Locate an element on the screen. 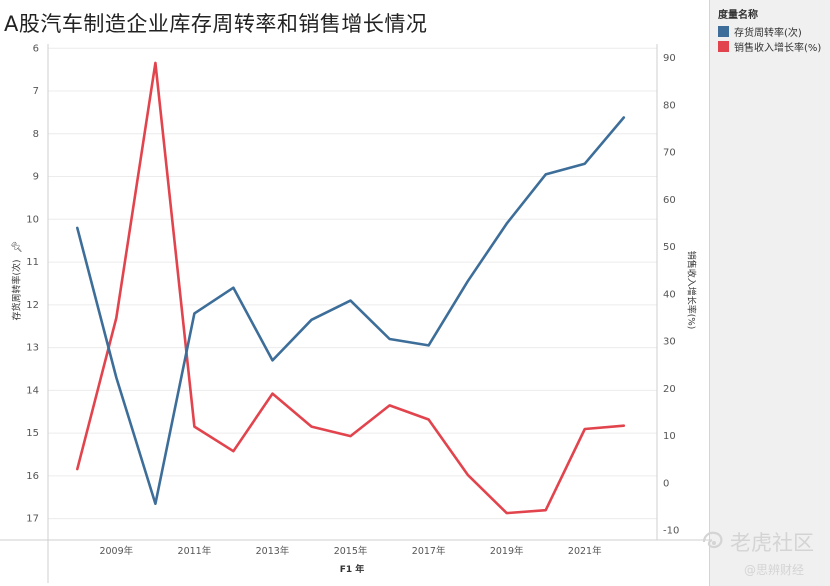  left-tick-label: 11 is located at coordinates (32, 262).